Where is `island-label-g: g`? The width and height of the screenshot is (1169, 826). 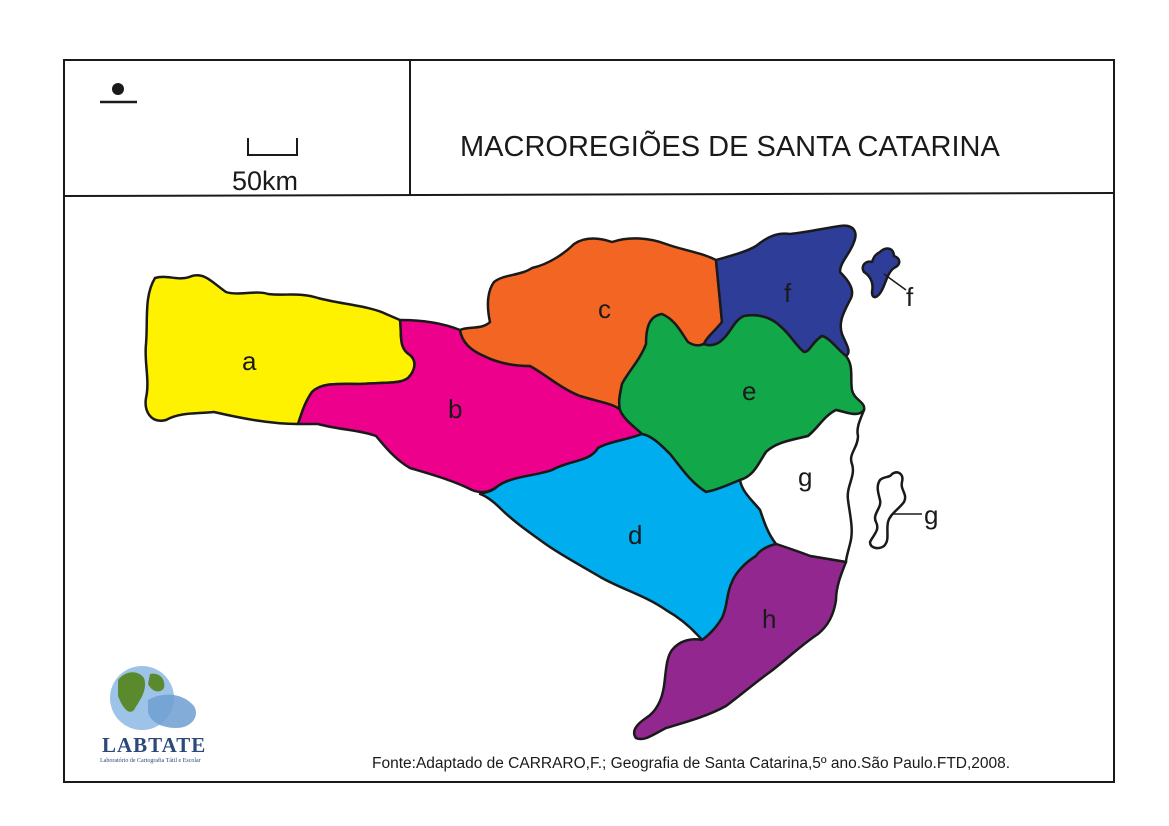 island-label-g: g is located at coordinates (931, 515).